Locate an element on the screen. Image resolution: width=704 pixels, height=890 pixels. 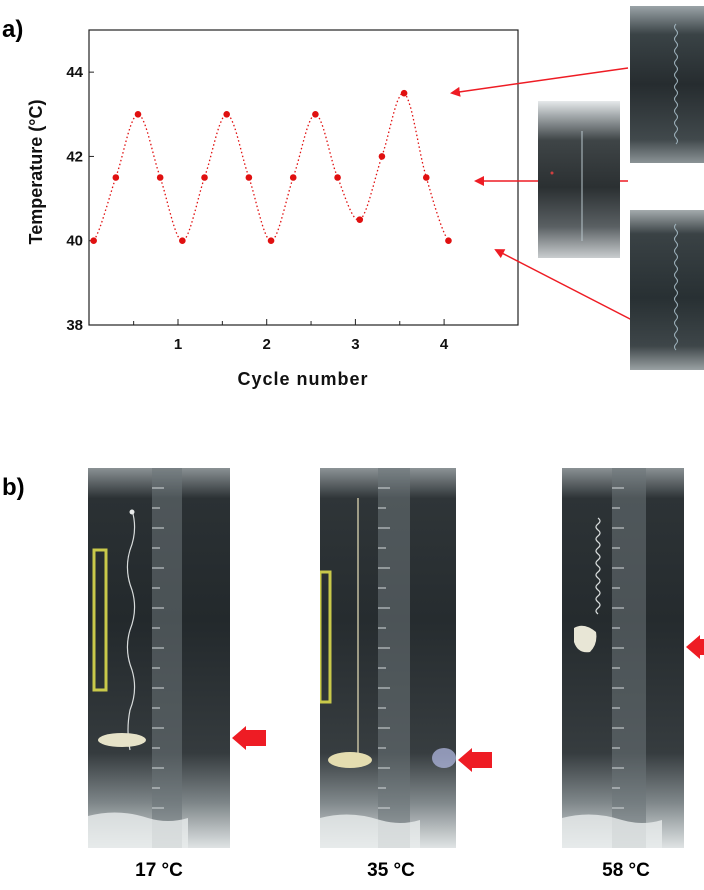
caption-35c: 35 °C is located at coordinates (391, 870).